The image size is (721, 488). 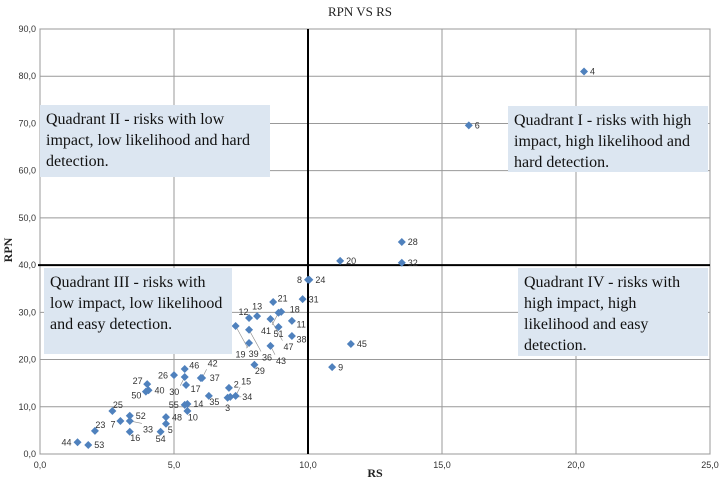 I want to click on data-point-label: 14, so click(x=198, y=404).